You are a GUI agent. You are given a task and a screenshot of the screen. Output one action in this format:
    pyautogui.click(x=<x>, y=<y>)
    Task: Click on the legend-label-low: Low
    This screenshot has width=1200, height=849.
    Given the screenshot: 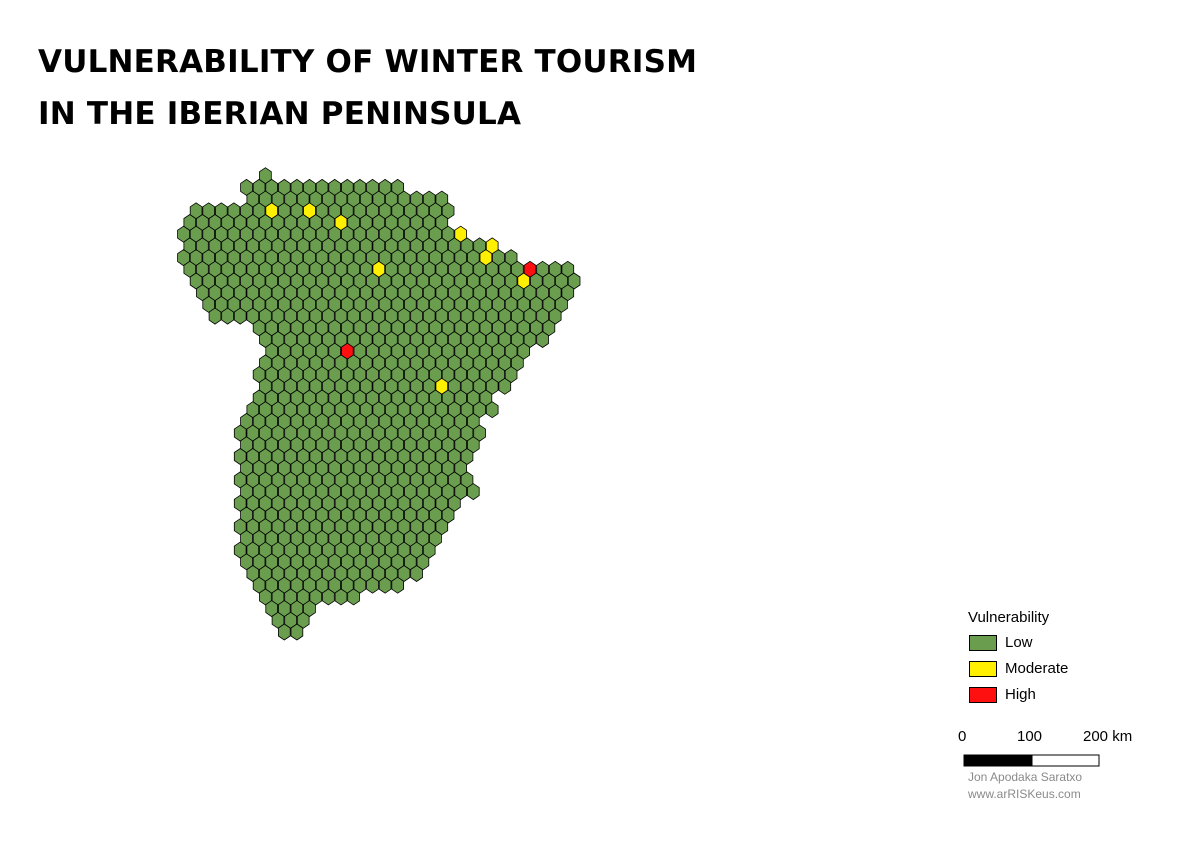 What is the action you would take?
    pyautogui.click(x=1019, y=642)
    